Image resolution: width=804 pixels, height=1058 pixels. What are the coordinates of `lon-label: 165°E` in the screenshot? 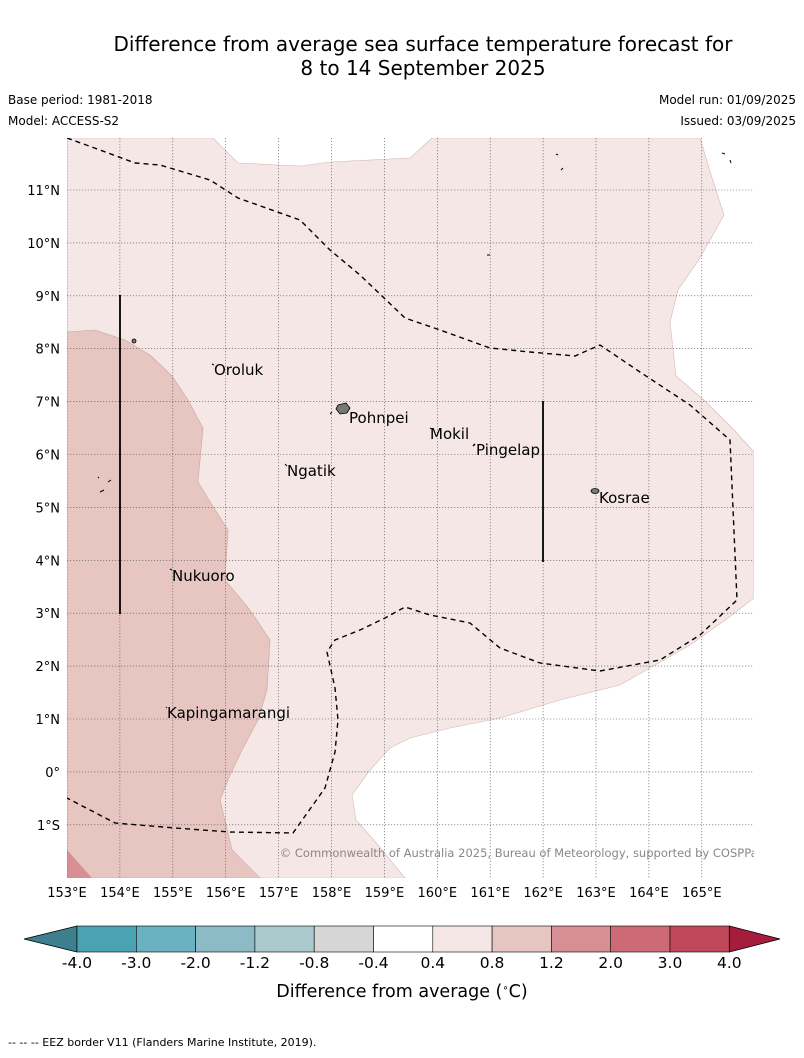 It's located at (702, 893).